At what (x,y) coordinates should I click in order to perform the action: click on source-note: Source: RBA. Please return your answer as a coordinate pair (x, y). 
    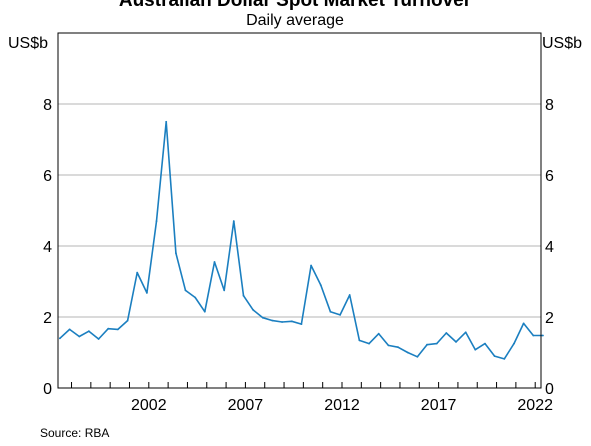
    Looking at the image, I should click on (74, 433).